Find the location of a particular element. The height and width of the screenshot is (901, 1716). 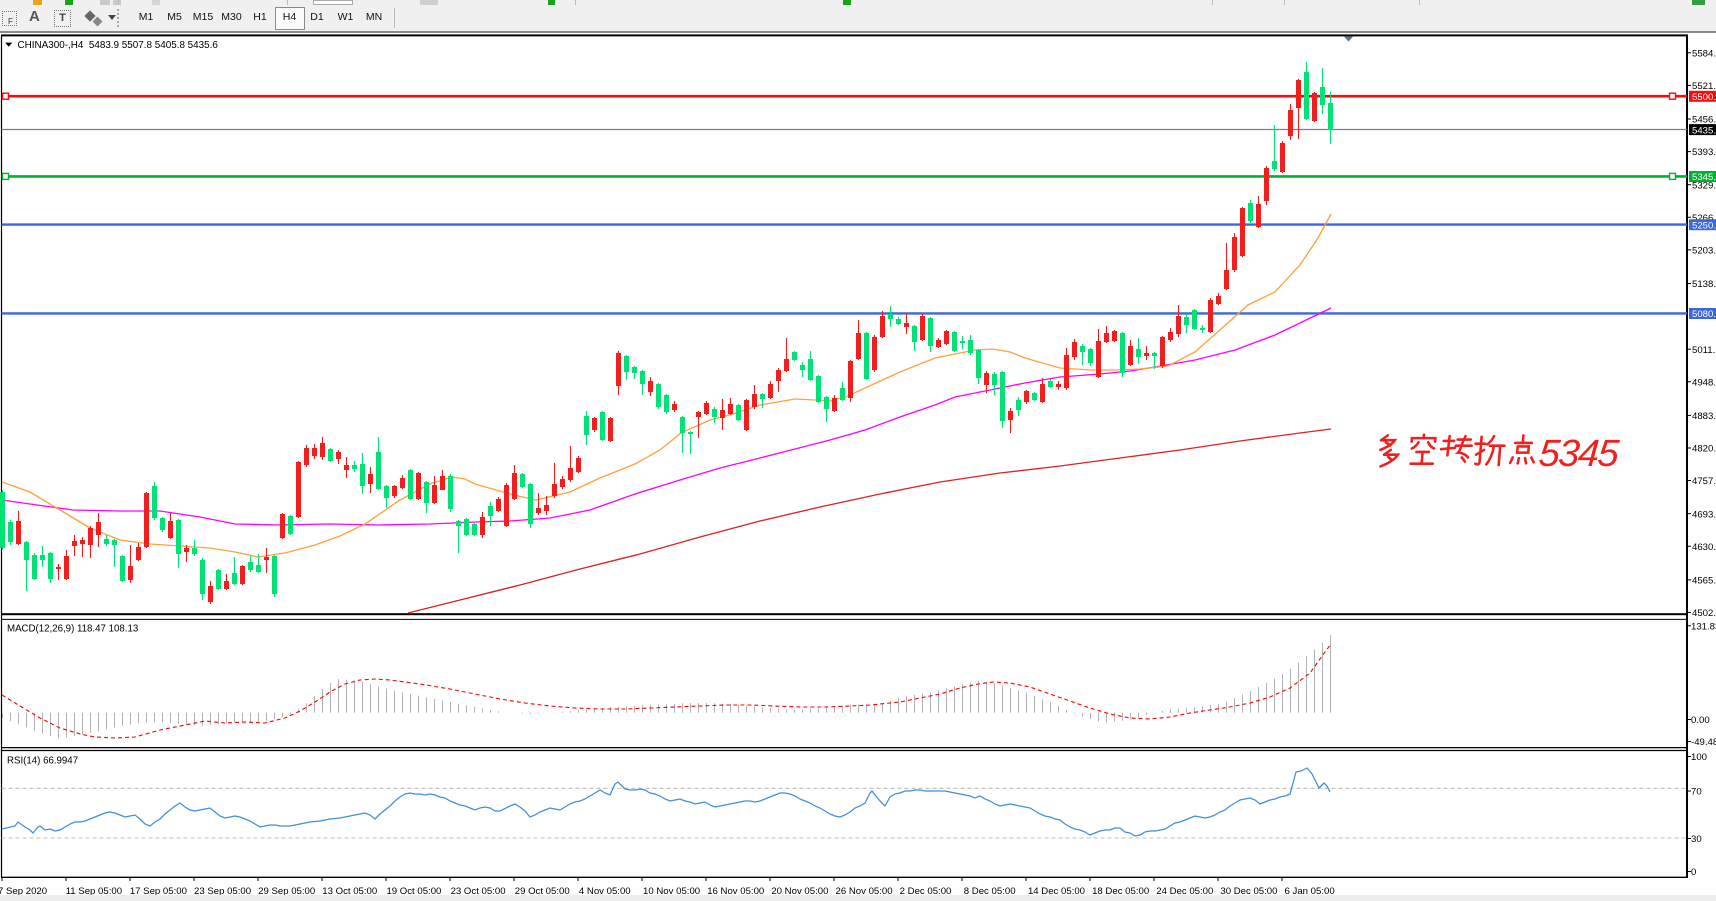

svg-text: 4 Nov 05:00 is located at coordinates (605, 891).